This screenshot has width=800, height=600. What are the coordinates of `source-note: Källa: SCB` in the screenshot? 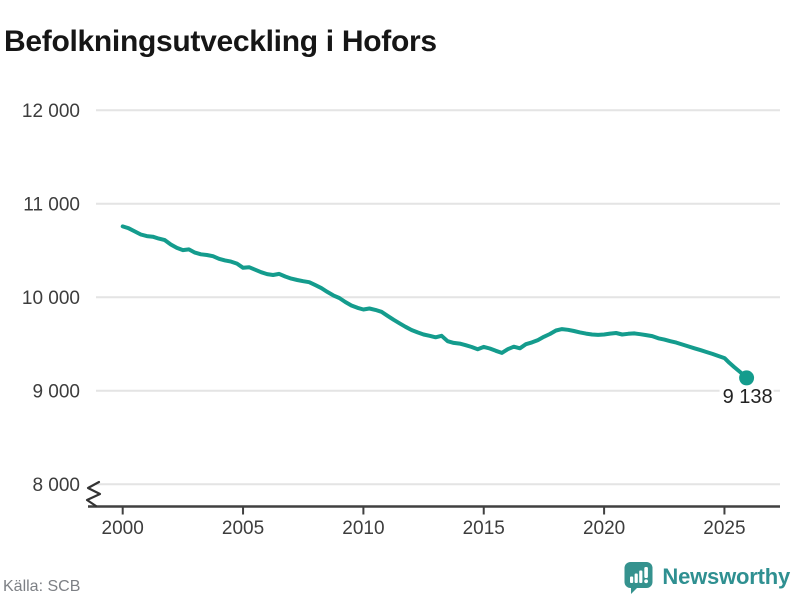 It's located at (42, 586).